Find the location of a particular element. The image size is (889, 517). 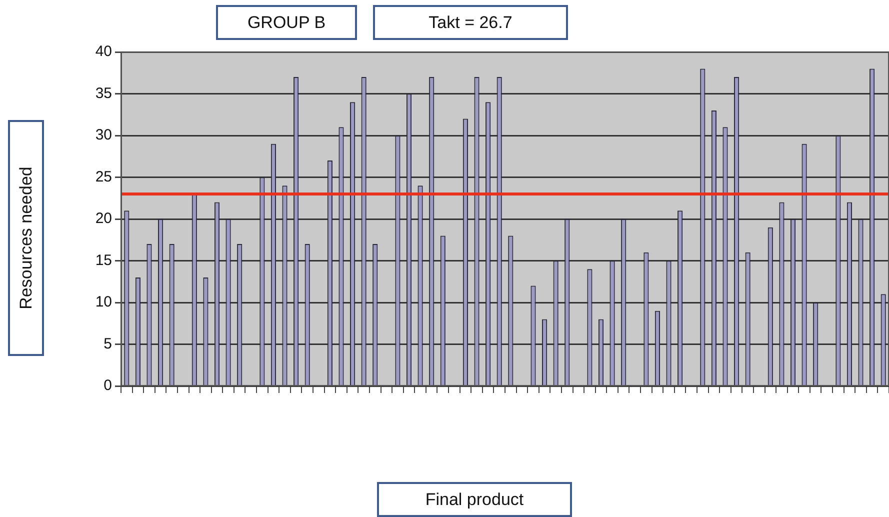

y-tick-label: 0 is located at coordinates (108, 385).